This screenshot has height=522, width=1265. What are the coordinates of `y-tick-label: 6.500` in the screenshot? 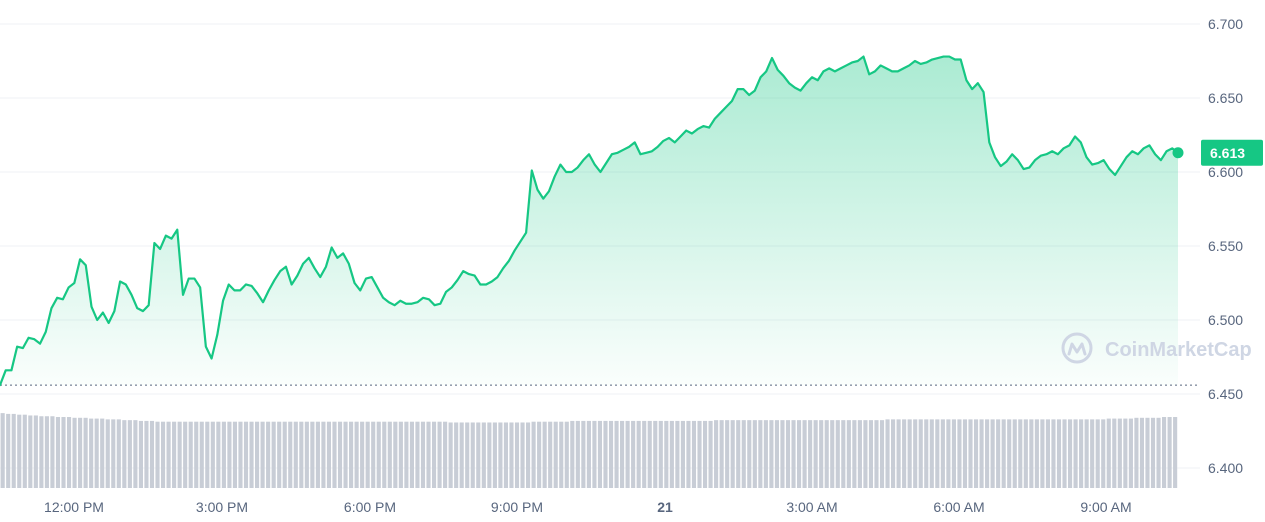 It's located at (1225, 320).